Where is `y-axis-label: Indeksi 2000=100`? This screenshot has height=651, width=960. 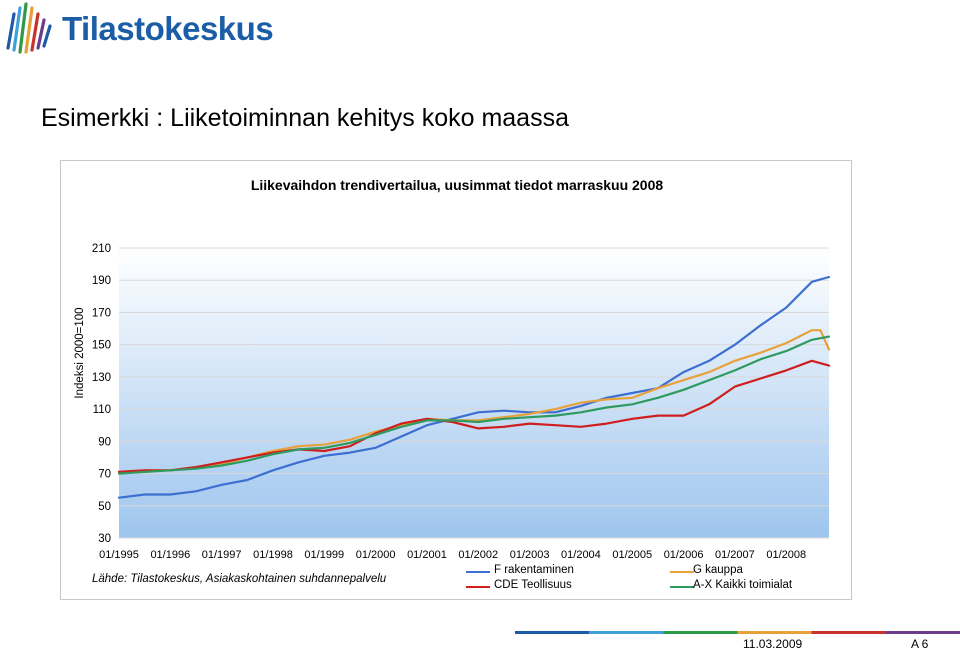
y-axis-label: Indeksi 2000=100 is located at coordinates (80, 352).